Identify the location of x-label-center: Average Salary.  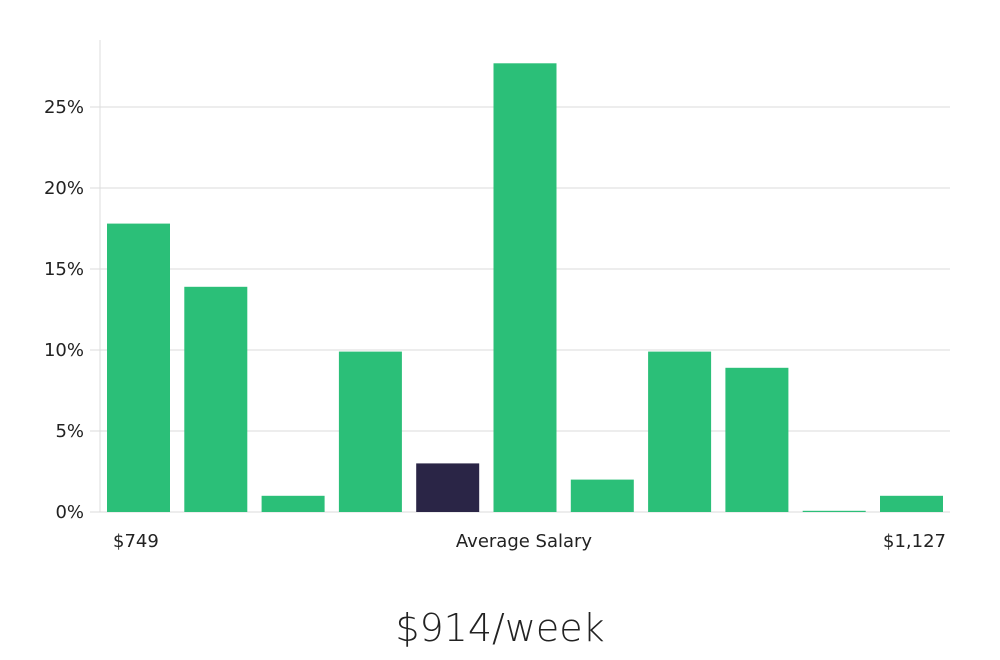
(524, 541).